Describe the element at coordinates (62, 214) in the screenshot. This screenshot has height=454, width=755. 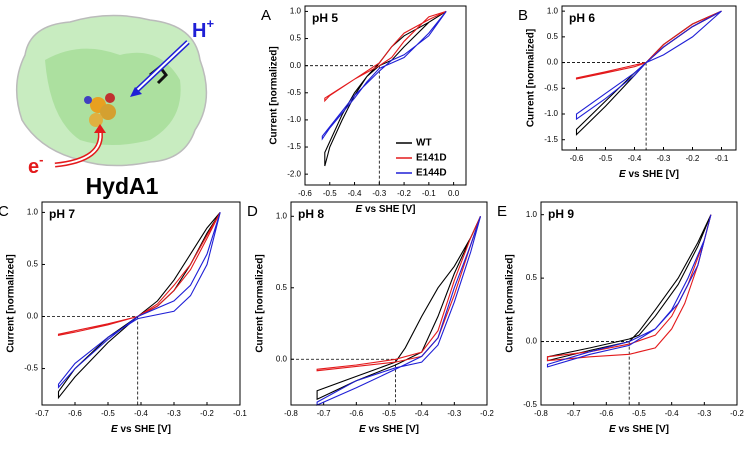
I see `panel-title: pH 7` at that location.